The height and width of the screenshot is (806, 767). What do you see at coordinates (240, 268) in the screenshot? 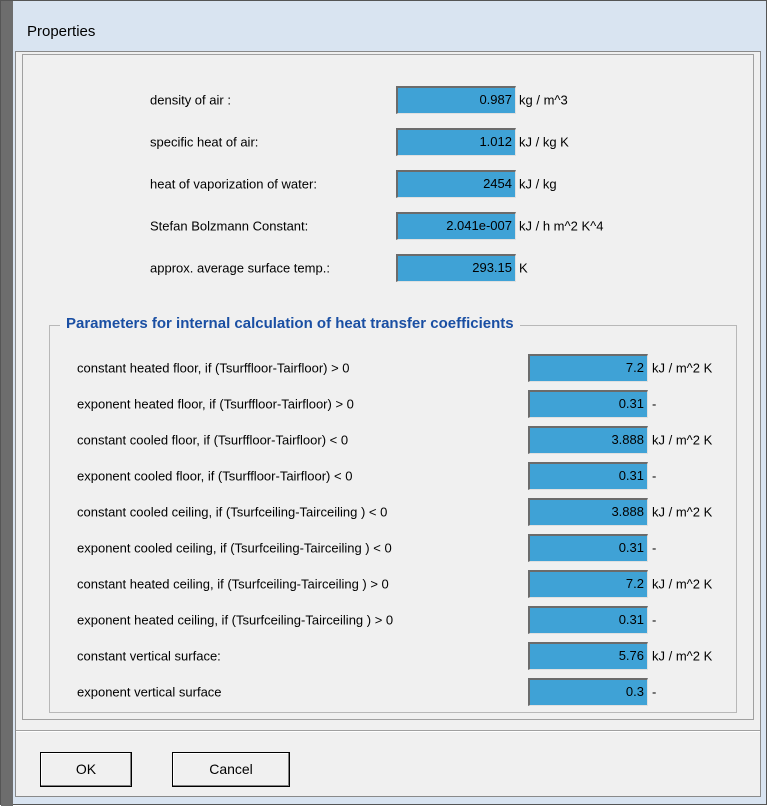
I see `field-label: approx. average surface temp.:` at bounding box center [240, 268].